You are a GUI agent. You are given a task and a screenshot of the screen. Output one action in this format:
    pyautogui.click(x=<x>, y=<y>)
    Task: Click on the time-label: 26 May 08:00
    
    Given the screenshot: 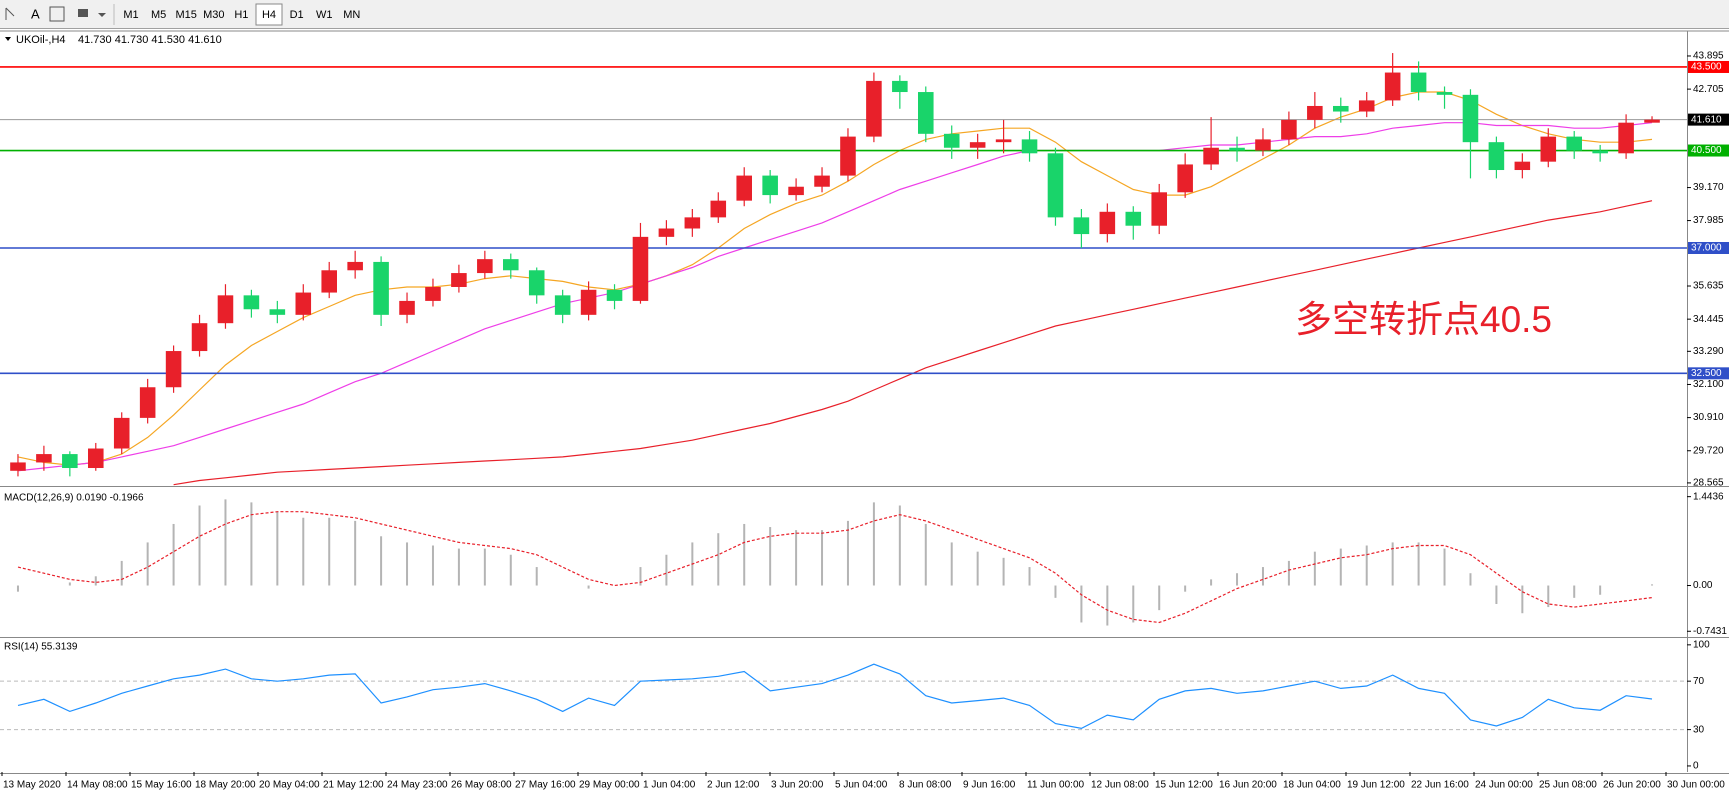 What is the action you would take?
    pyautogui.click(x=481, y=785)
    